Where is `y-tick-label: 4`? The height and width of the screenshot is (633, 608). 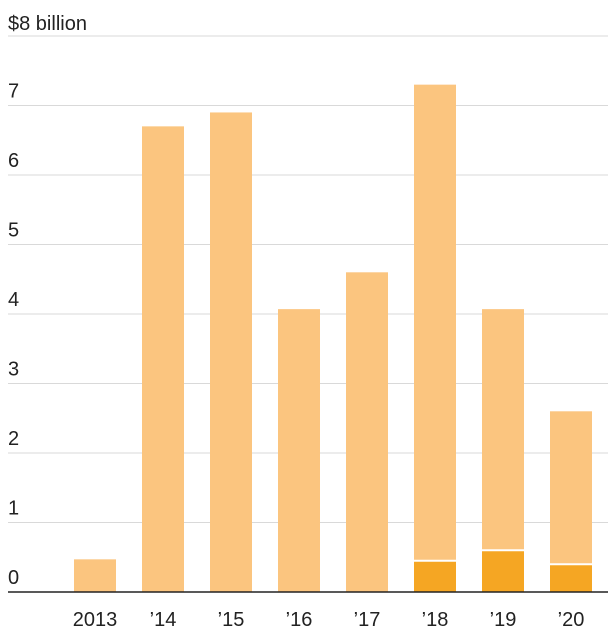 y-tick-label: 4 is located at coordinates (13, 300).